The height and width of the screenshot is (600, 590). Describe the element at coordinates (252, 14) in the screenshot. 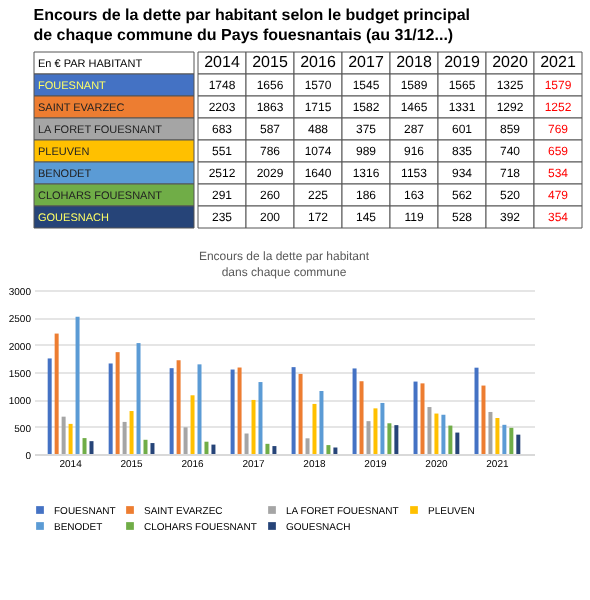

I see `text: Encours de la dette par habitant selon le budget principal` at that location.